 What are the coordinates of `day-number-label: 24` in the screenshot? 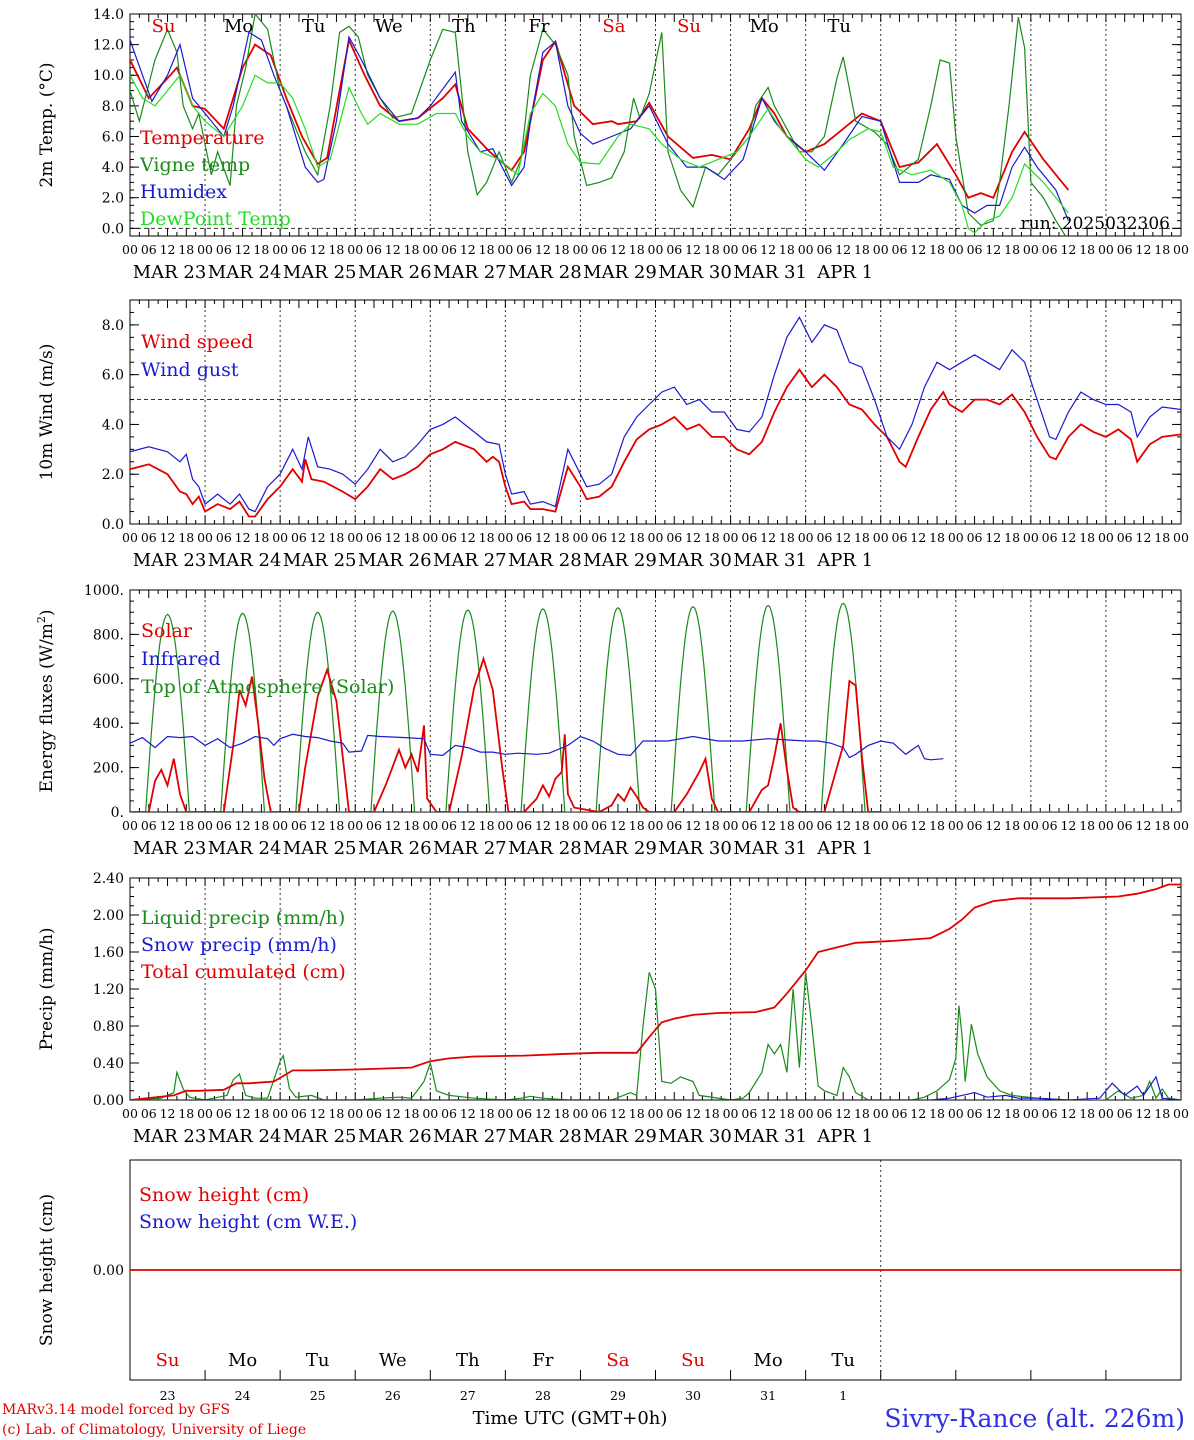 It's located at (243, 1395).